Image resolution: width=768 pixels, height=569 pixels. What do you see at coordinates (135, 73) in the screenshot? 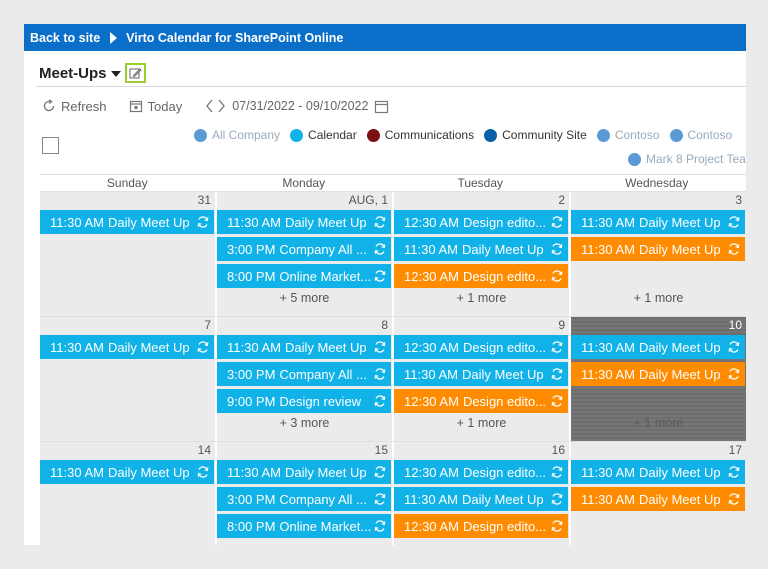
I see `edit-calendar-button` at bounding box center [135, 73].